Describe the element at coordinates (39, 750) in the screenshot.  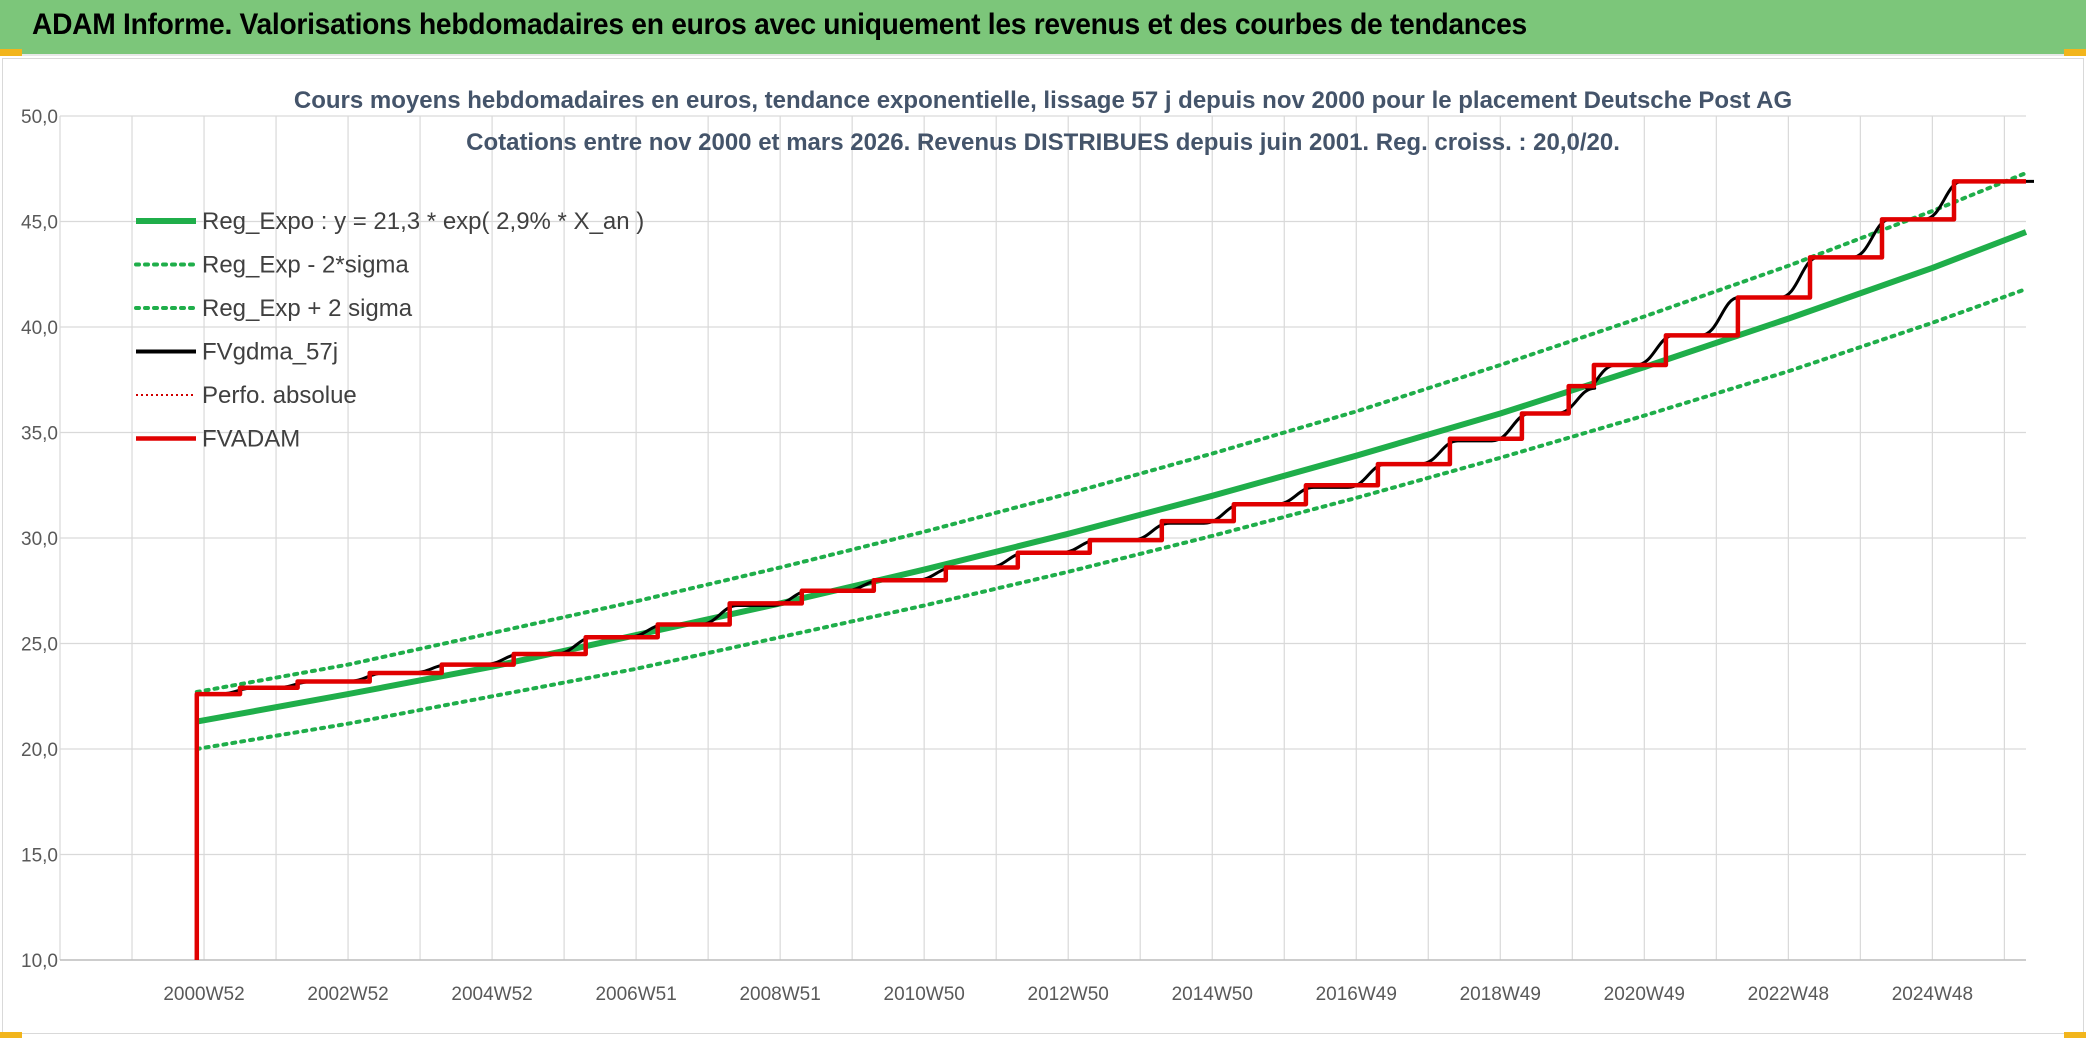
I see `y-tick-label: 20,0` at that location.